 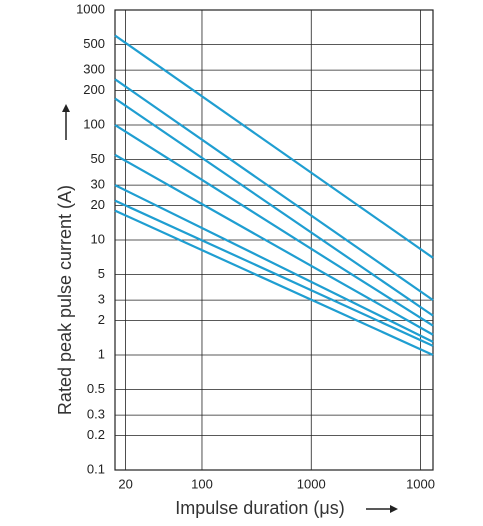 What do you see at coordinates (96, 434) in the screenshot?
I see `y-tick-label: 0.2` at bounding box center [96, 434].